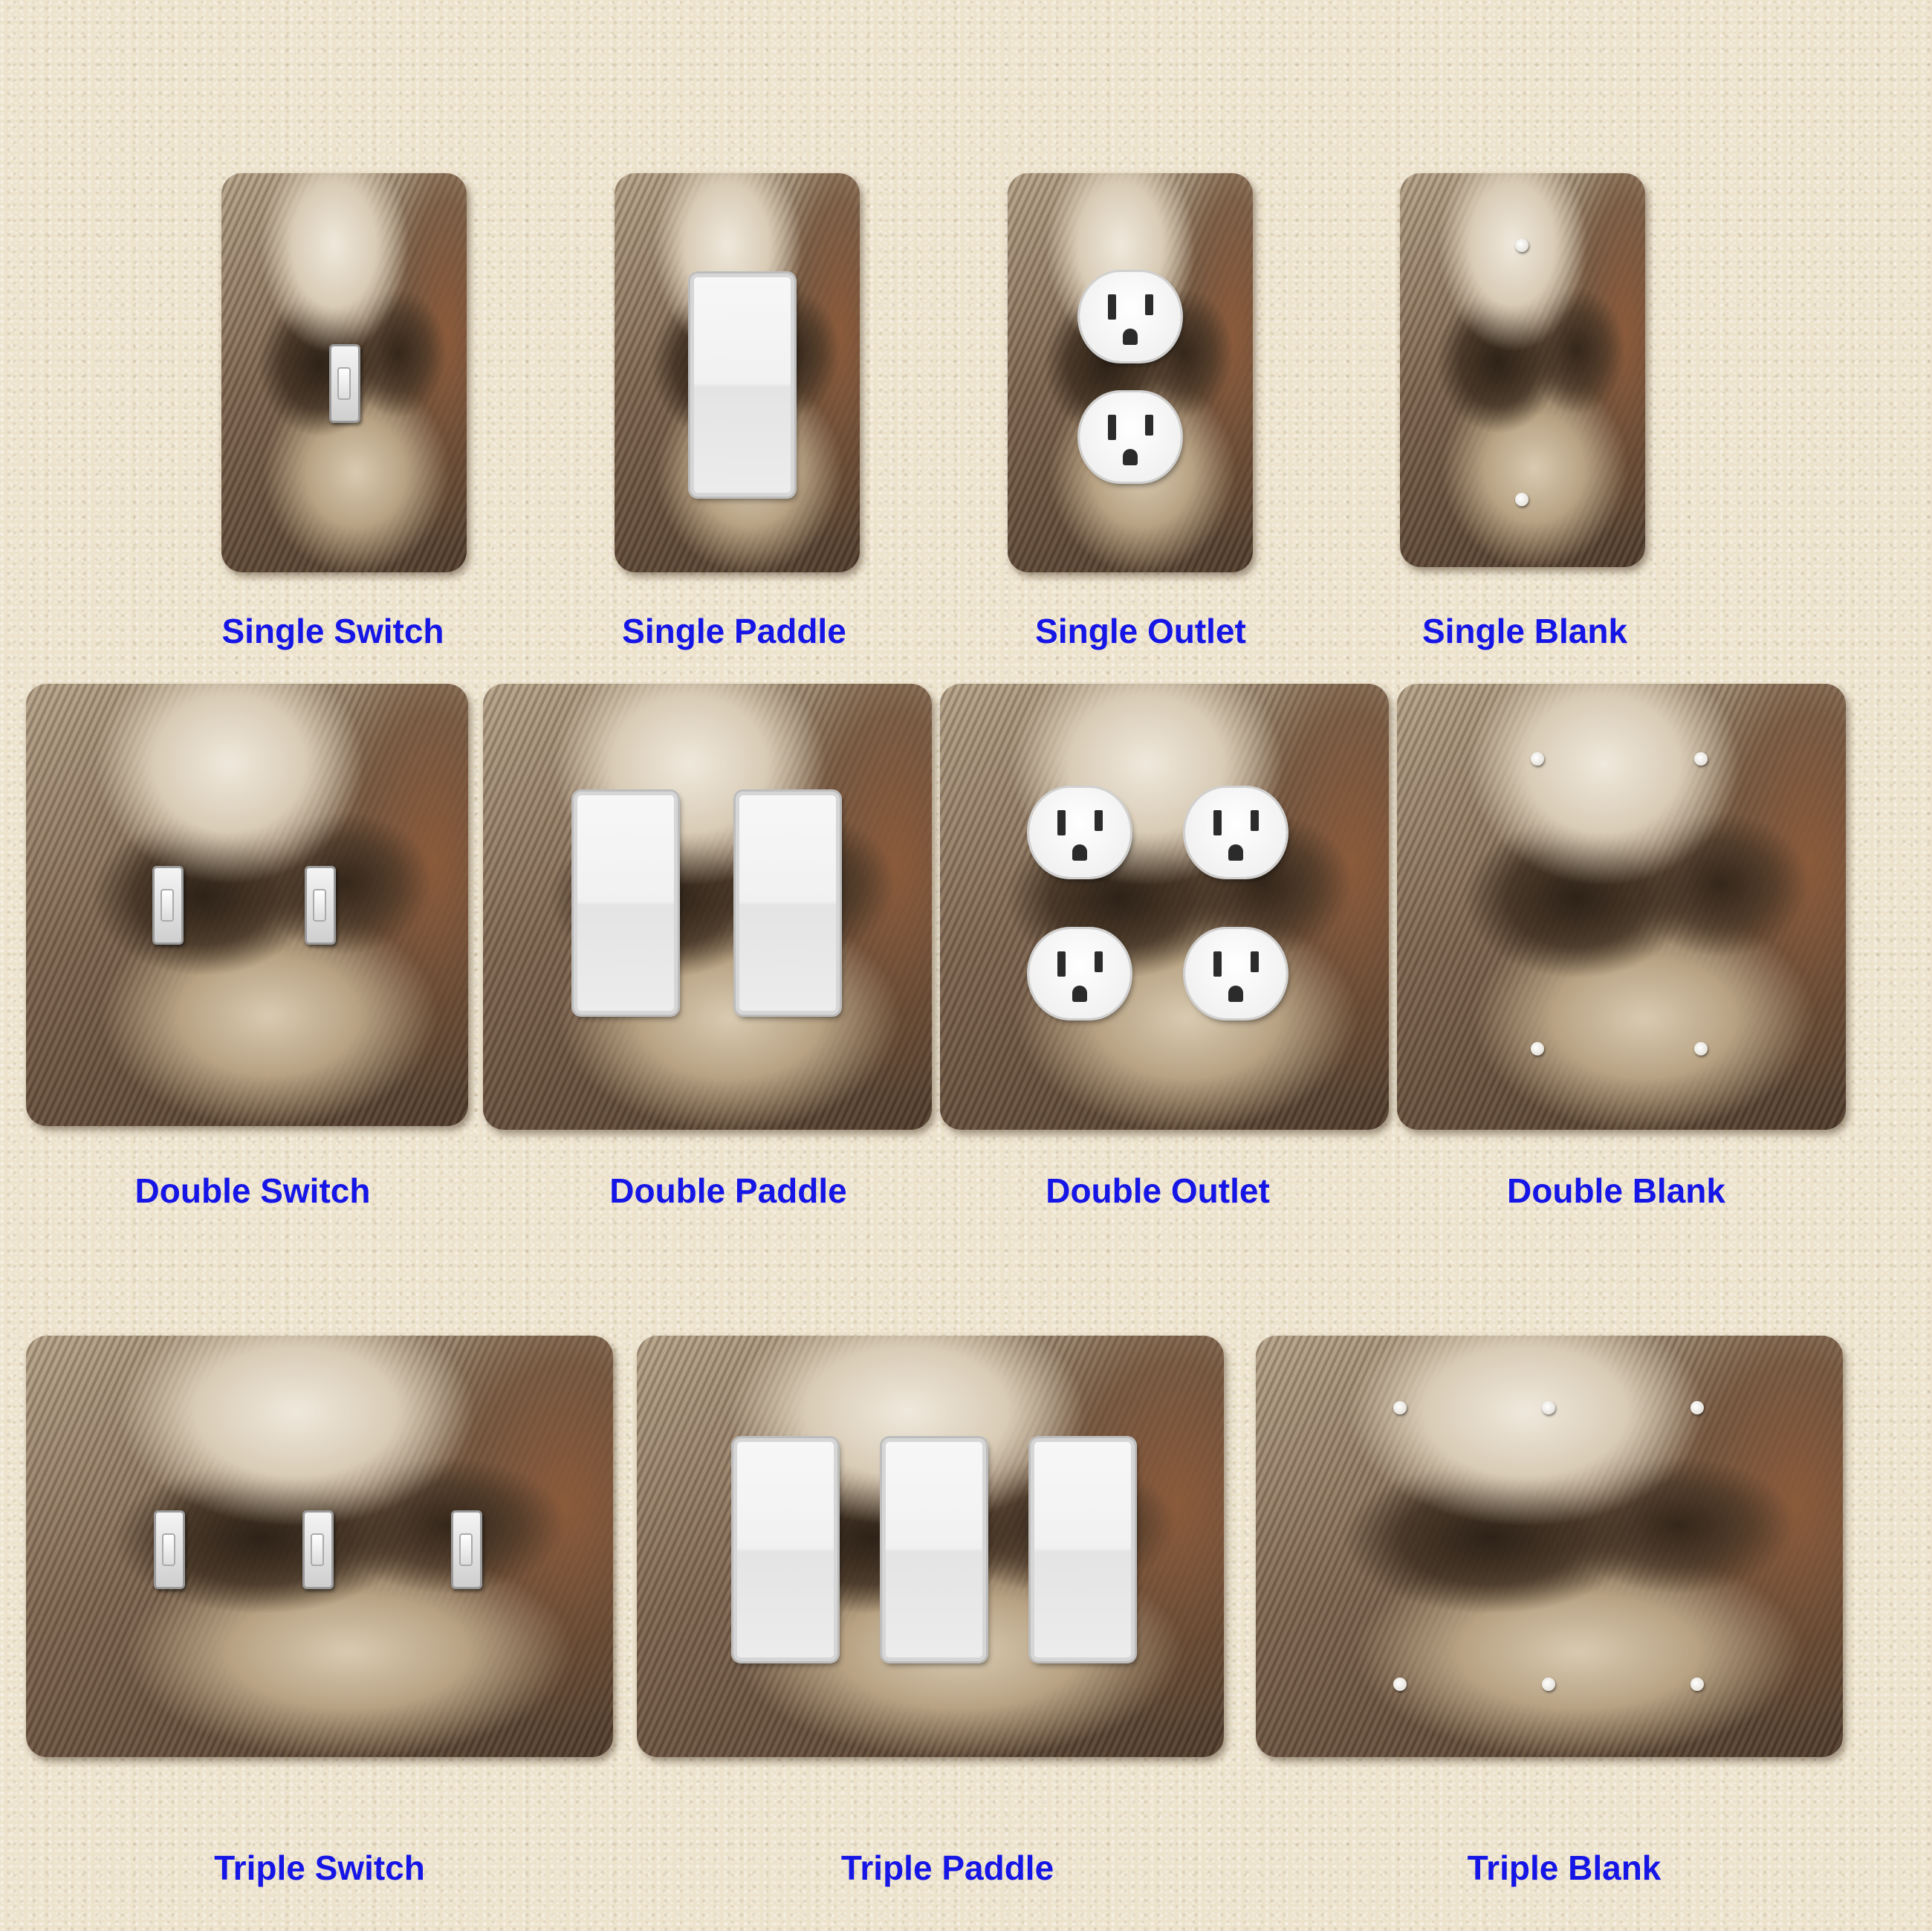 This screenshot has width=1932, height=1931. Describe the element at coordinates (319, 1867) in the screenshot. I see `caption-triple-switch: Triple Switch` at that location.